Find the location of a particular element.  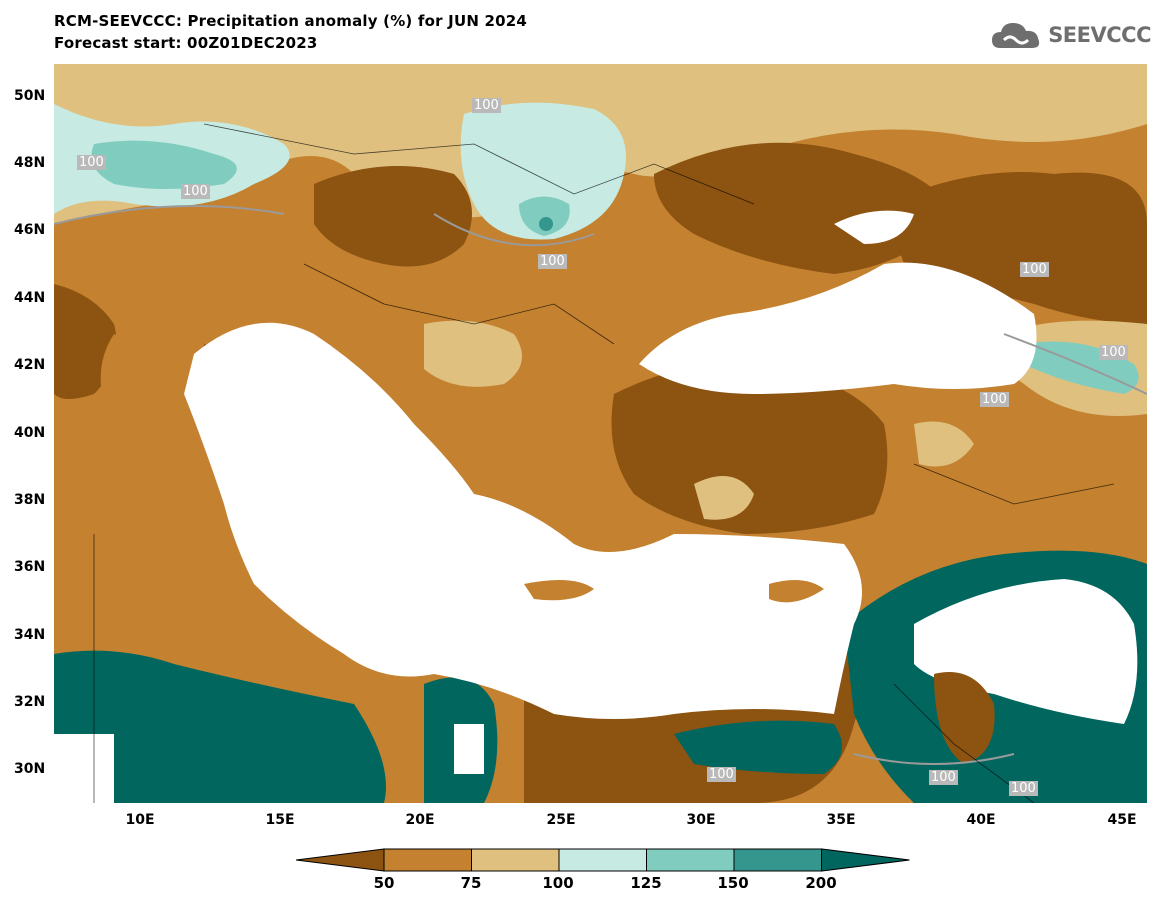

legend-label: 150 is located at coordinates (733, 883).